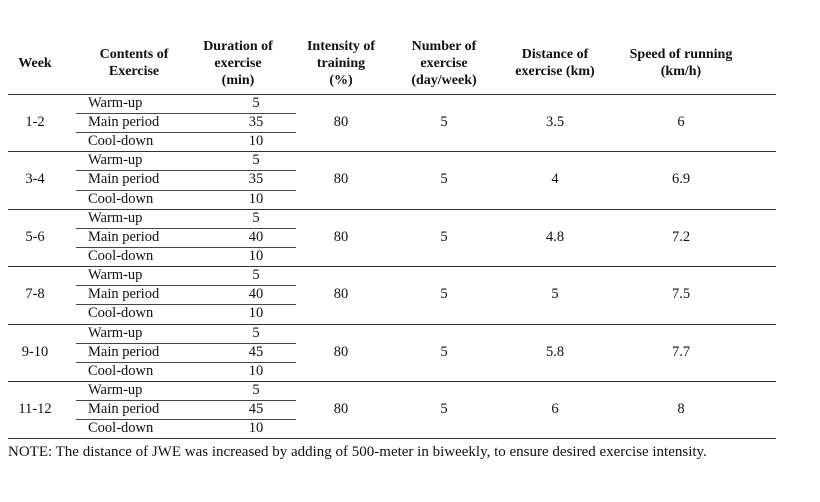 The width and height of the screenshot is (820, 502). What do you see at coordinates (555, 122) in the screenshot?
I see `distance-cell: 3.5` at bounding box center [555, 122].